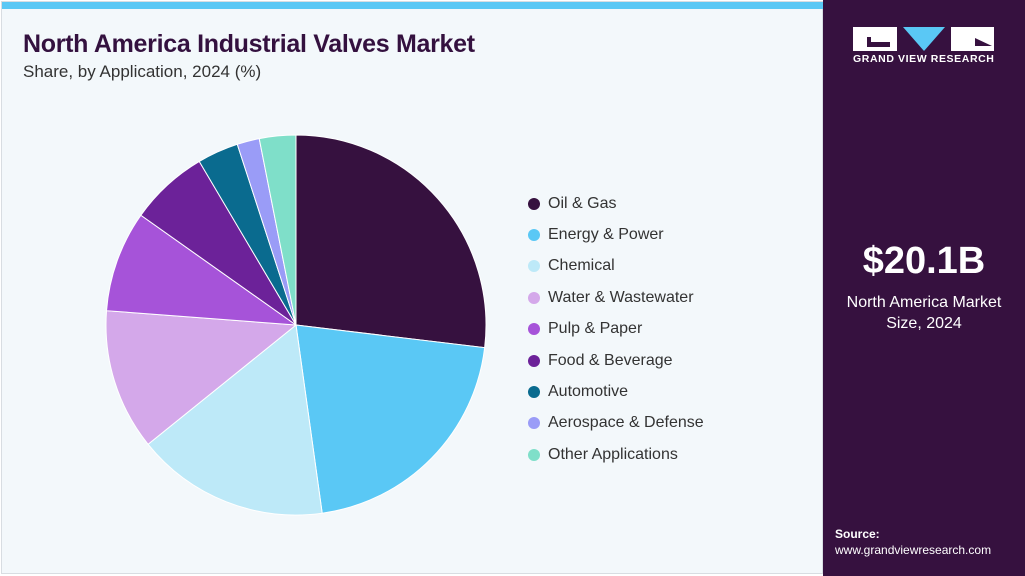 The image size is (1025, 576). Describe the element at coordinates (202, 270) in the screenshot. I see `pie-slice-pulp-paper` at that location.